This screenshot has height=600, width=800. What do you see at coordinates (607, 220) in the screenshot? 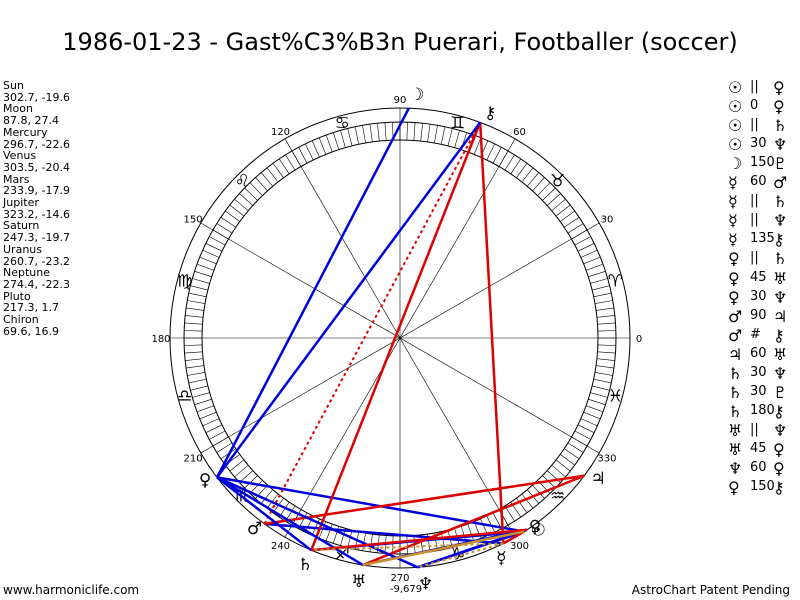
I see `degree-label: 30` at bounding box center [607, 220].